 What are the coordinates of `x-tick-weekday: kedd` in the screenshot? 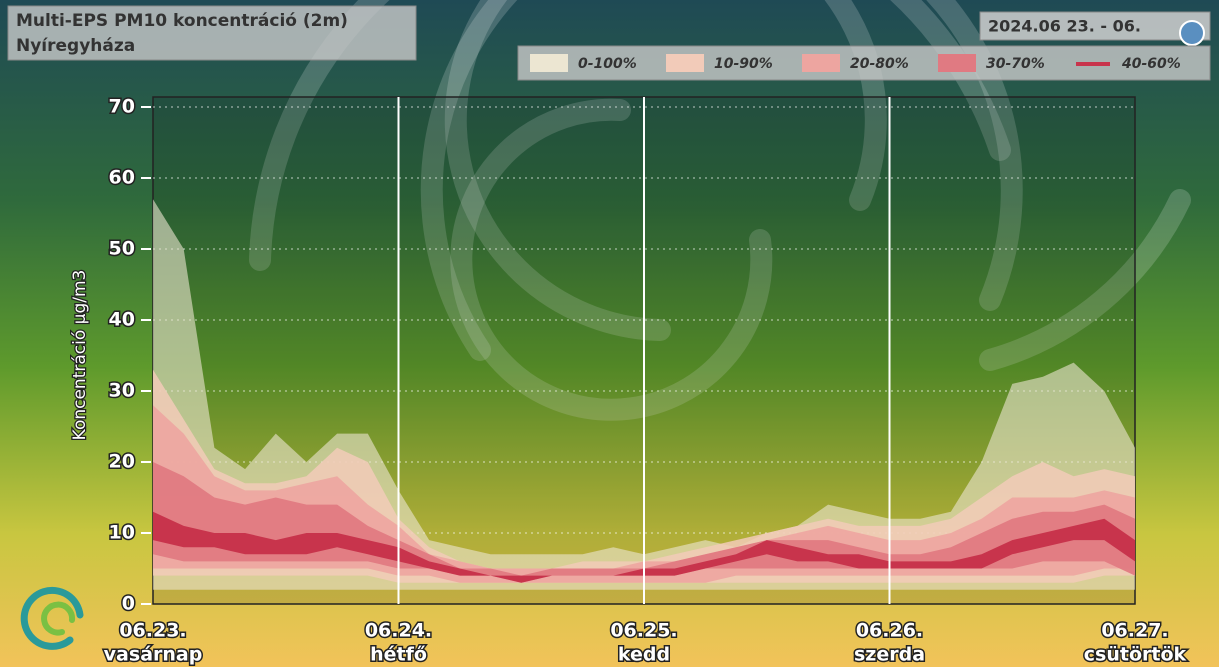 It's located at (644, 655).